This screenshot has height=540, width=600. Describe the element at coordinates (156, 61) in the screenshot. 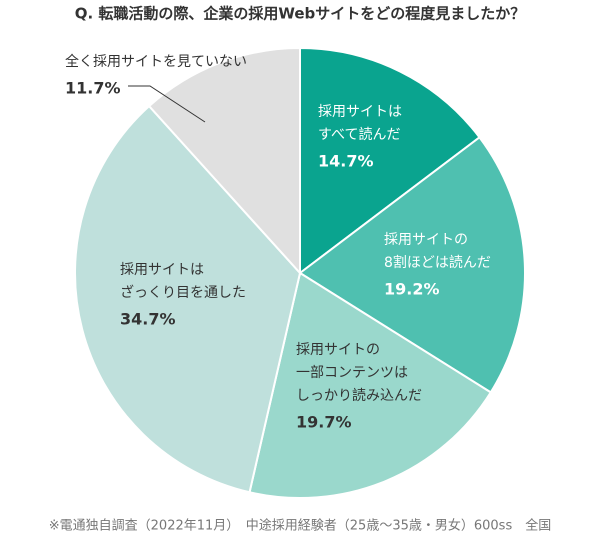

I see `slice-label: 全く採用サイトを見ていない` at that location.